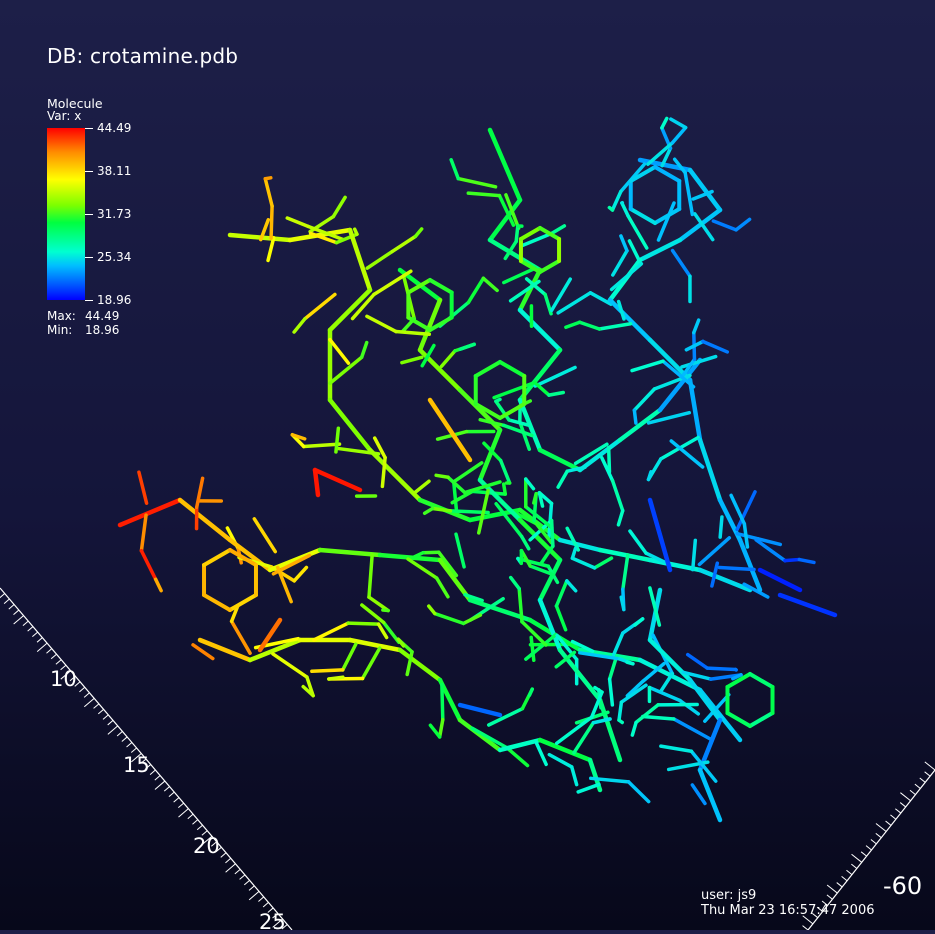 The width and height of the screenshot is (935, 934). Describe the element at coordinates (142, 56) in the screenshot. I see `database-title: DB: crotamine.pdb` at that location.